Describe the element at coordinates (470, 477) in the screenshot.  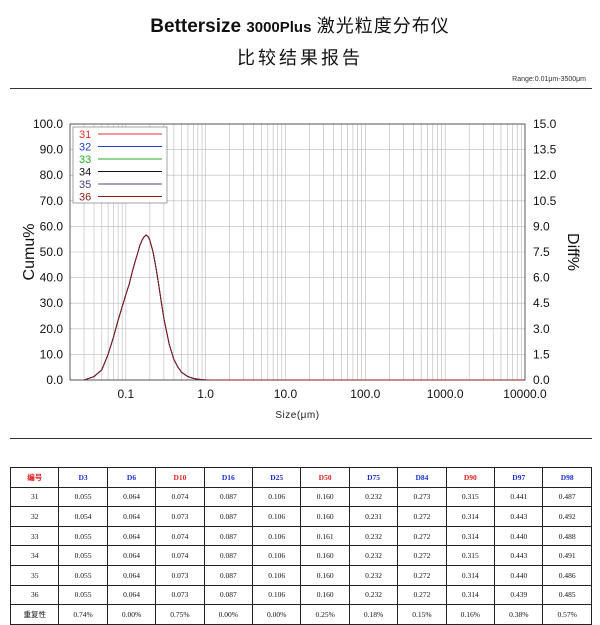
I see `column-header: D90` at that location.